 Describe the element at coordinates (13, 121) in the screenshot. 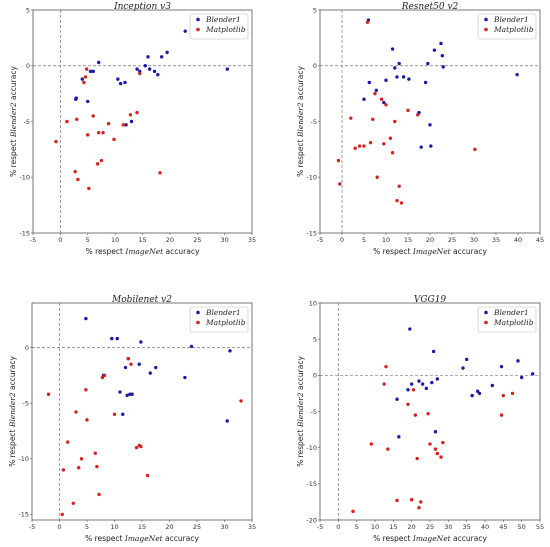

I see `y-axis-label: % respect Blender2 accuracy` at that location.